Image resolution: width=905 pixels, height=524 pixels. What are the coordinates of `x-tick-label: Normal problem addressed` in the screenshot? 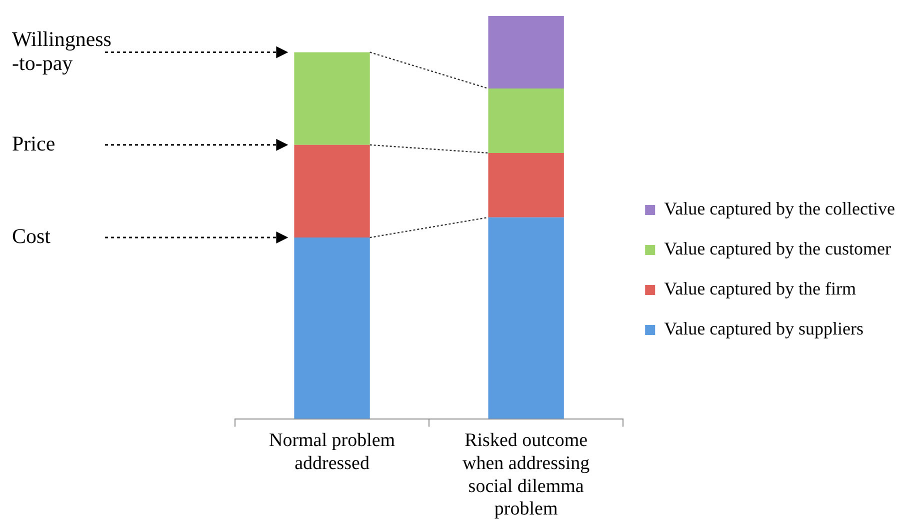 It's located at (332, 452).